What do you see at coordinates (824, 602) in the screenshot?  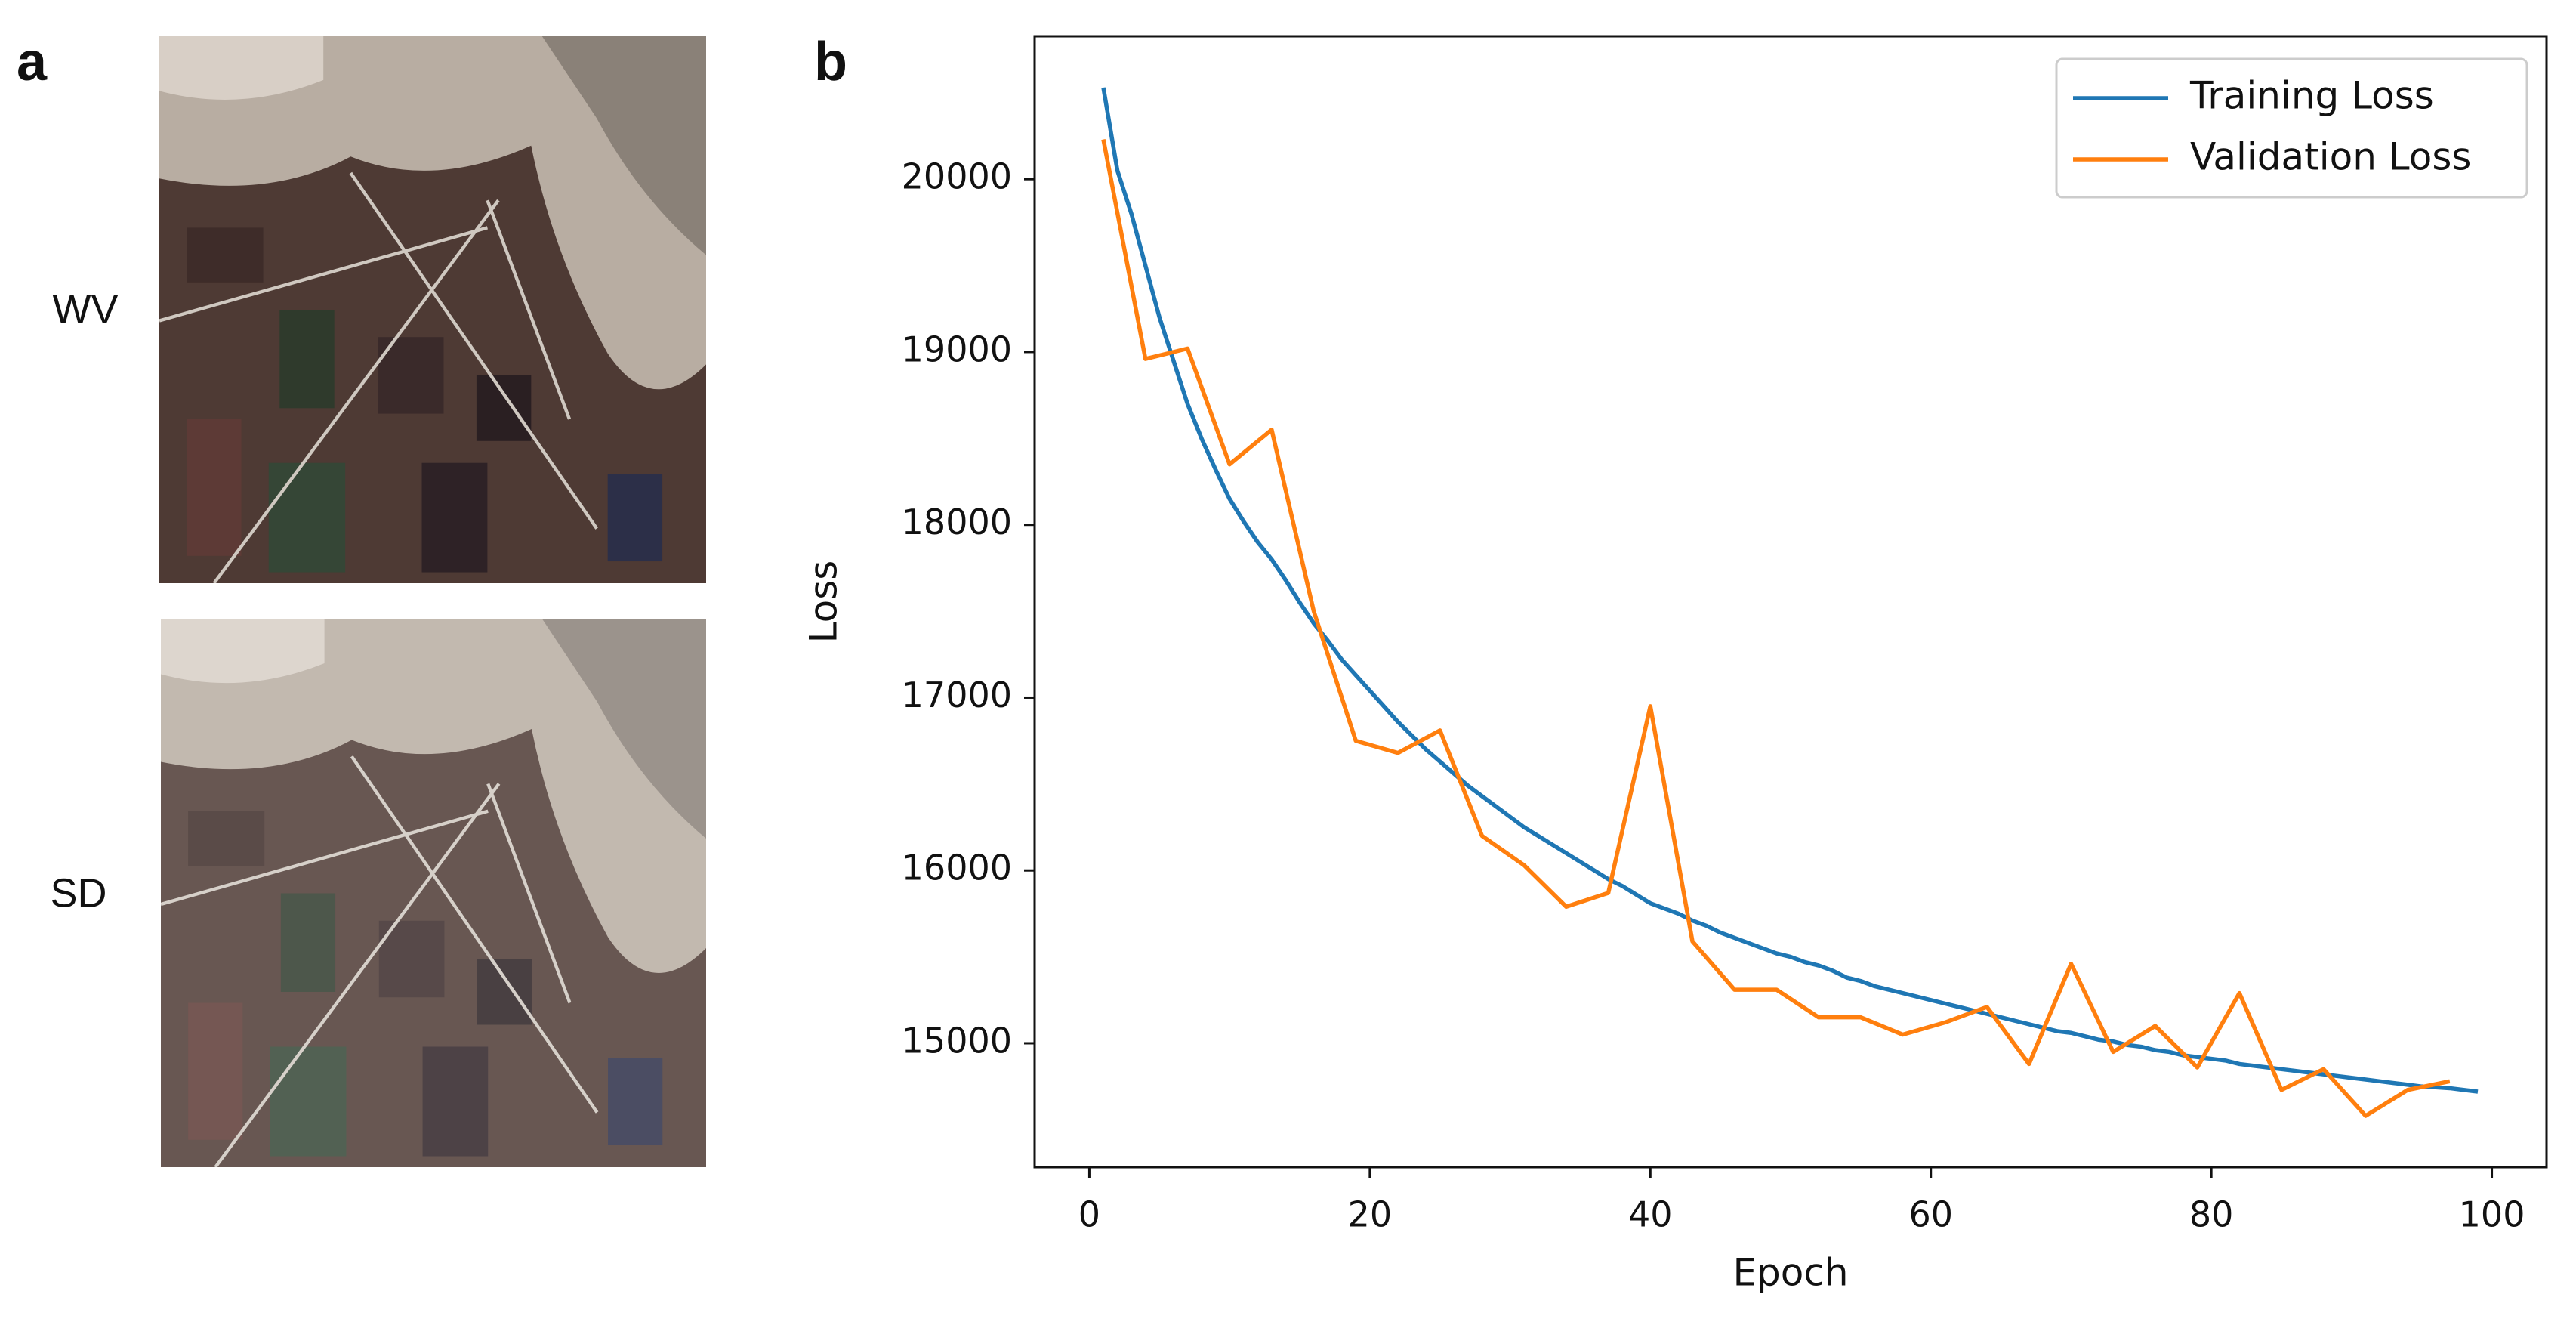 I see `y-axis-label: Loss` at bounding box center [824, 602].